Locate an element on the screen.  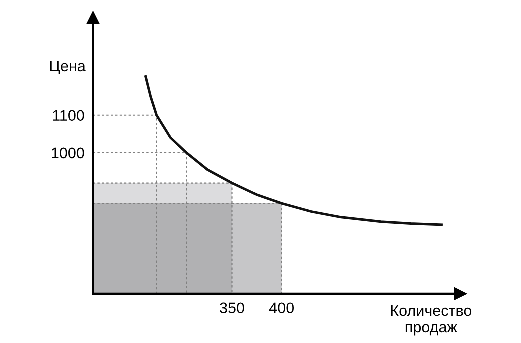
y-axis-title: Цена is located at coordinates (68, 67).